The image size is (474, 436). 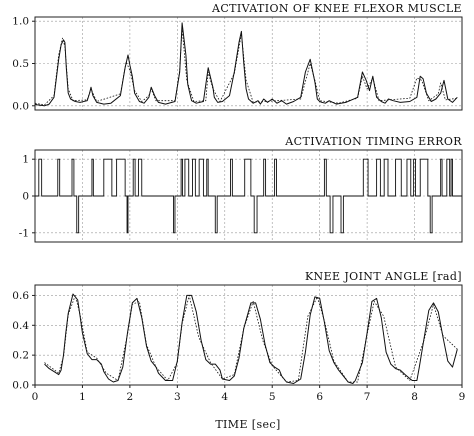 What do you see at coordinates (414, 397) in the screenshot?
I see `x-tick-label: 8` at bounding box center [414, 397].